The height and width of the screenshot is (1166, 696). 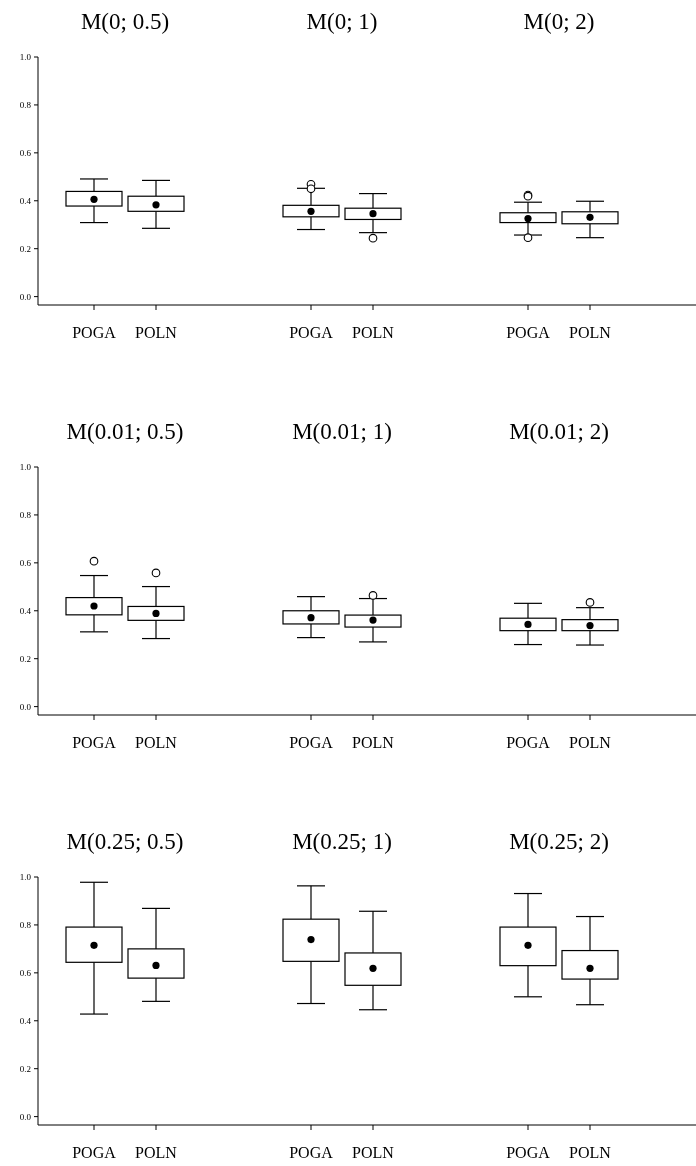 I want to click on chart-title: M(0; 2), so click(x=559, y=21).